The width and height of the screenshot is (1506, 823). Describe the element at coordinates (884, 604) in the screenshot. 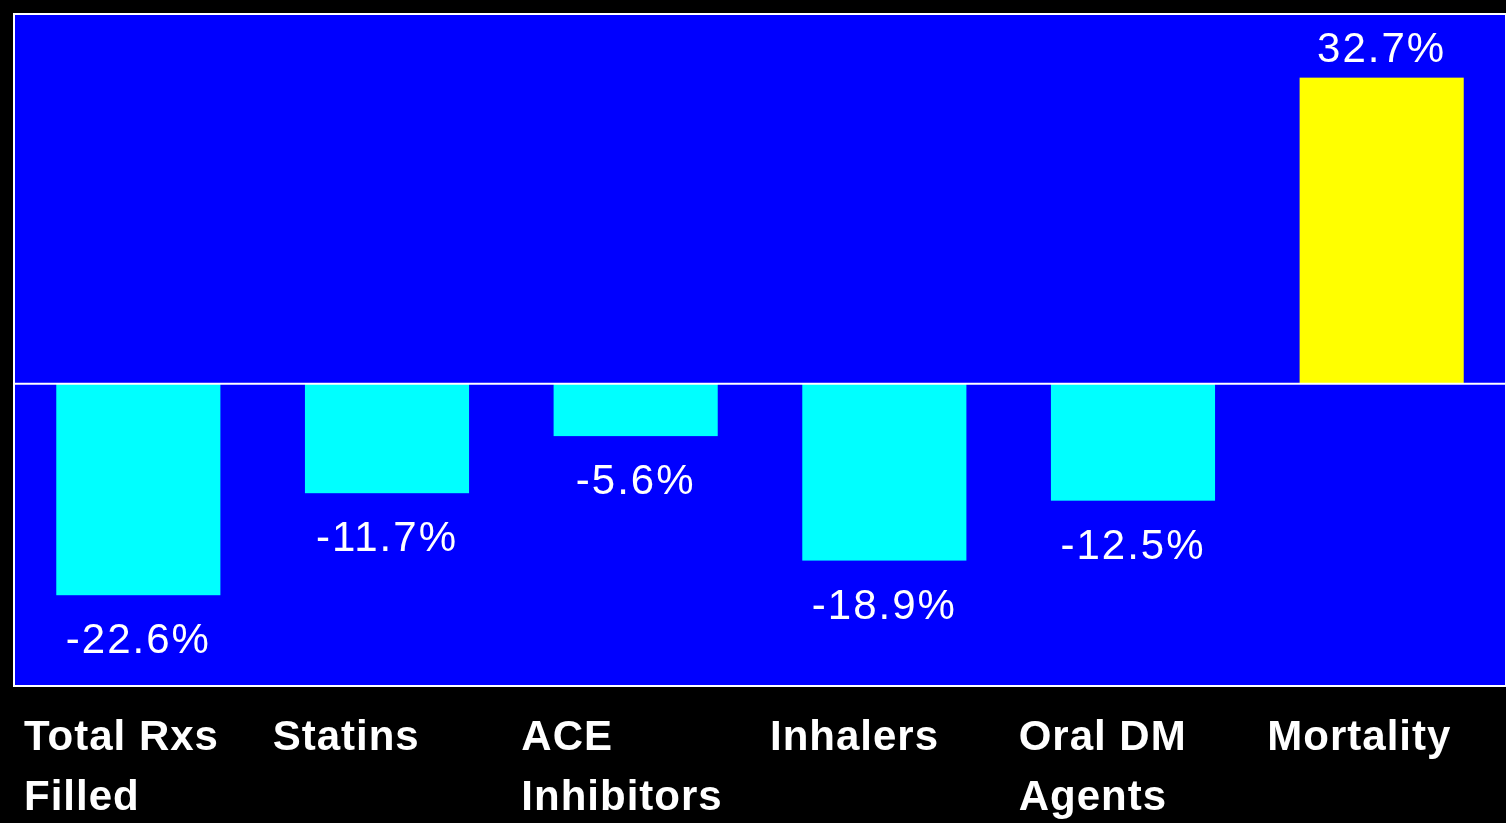

I see `data-label: -18.9%` at that location.